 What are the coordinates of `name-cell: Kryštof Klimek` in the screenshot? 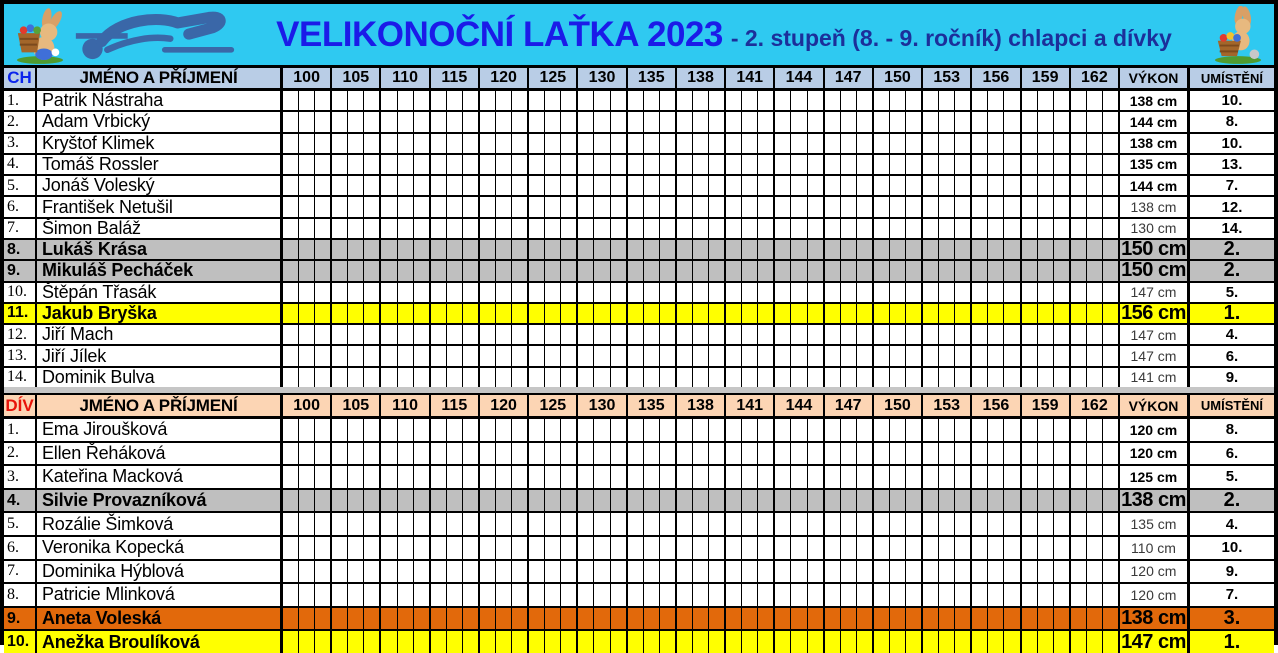 It's located at (160, 143).